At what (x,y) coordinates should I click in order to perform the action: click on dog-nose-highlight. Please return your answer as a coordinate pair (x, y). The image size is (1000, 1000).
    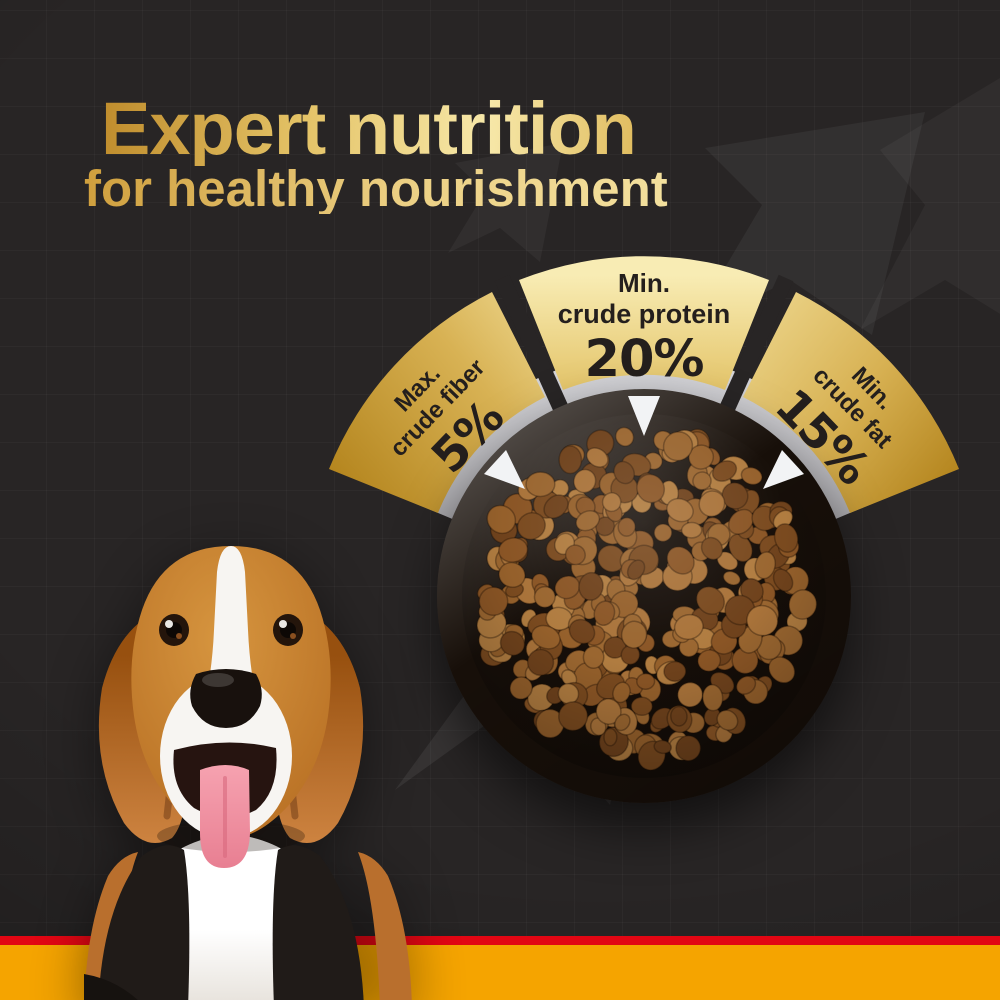
    Looking at the image, I should click on (218, 680).